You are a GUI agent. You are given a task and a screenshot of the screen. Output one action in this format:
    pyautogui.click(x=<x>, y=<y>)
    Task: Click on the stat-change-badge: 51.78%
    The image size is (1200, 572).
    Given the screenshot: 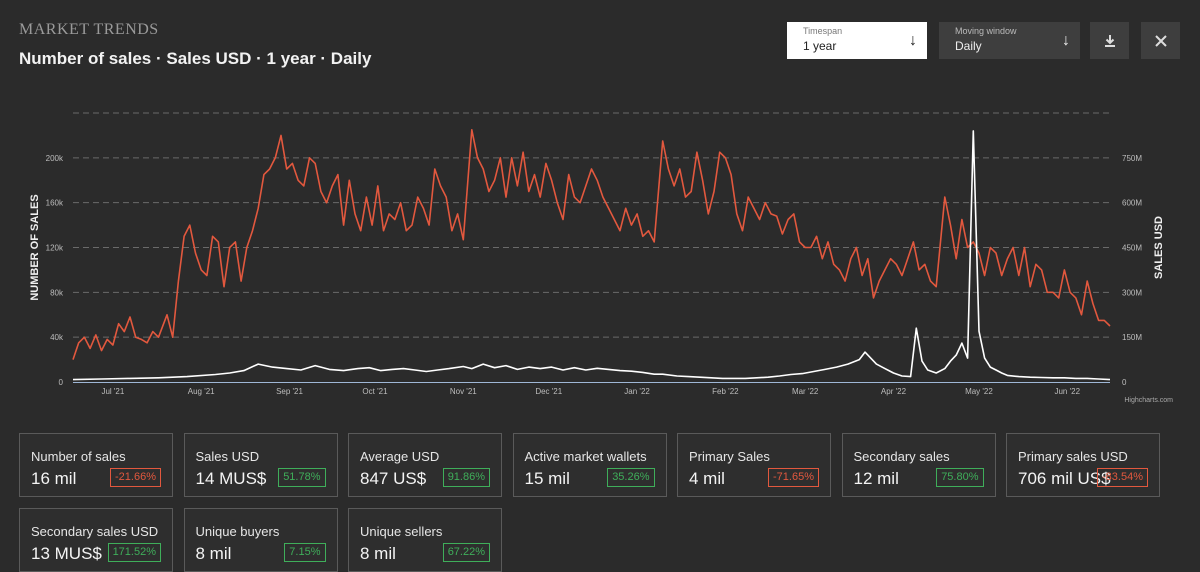 What is the action you would take?
    pyautogui.click(x=302, y=477)
    